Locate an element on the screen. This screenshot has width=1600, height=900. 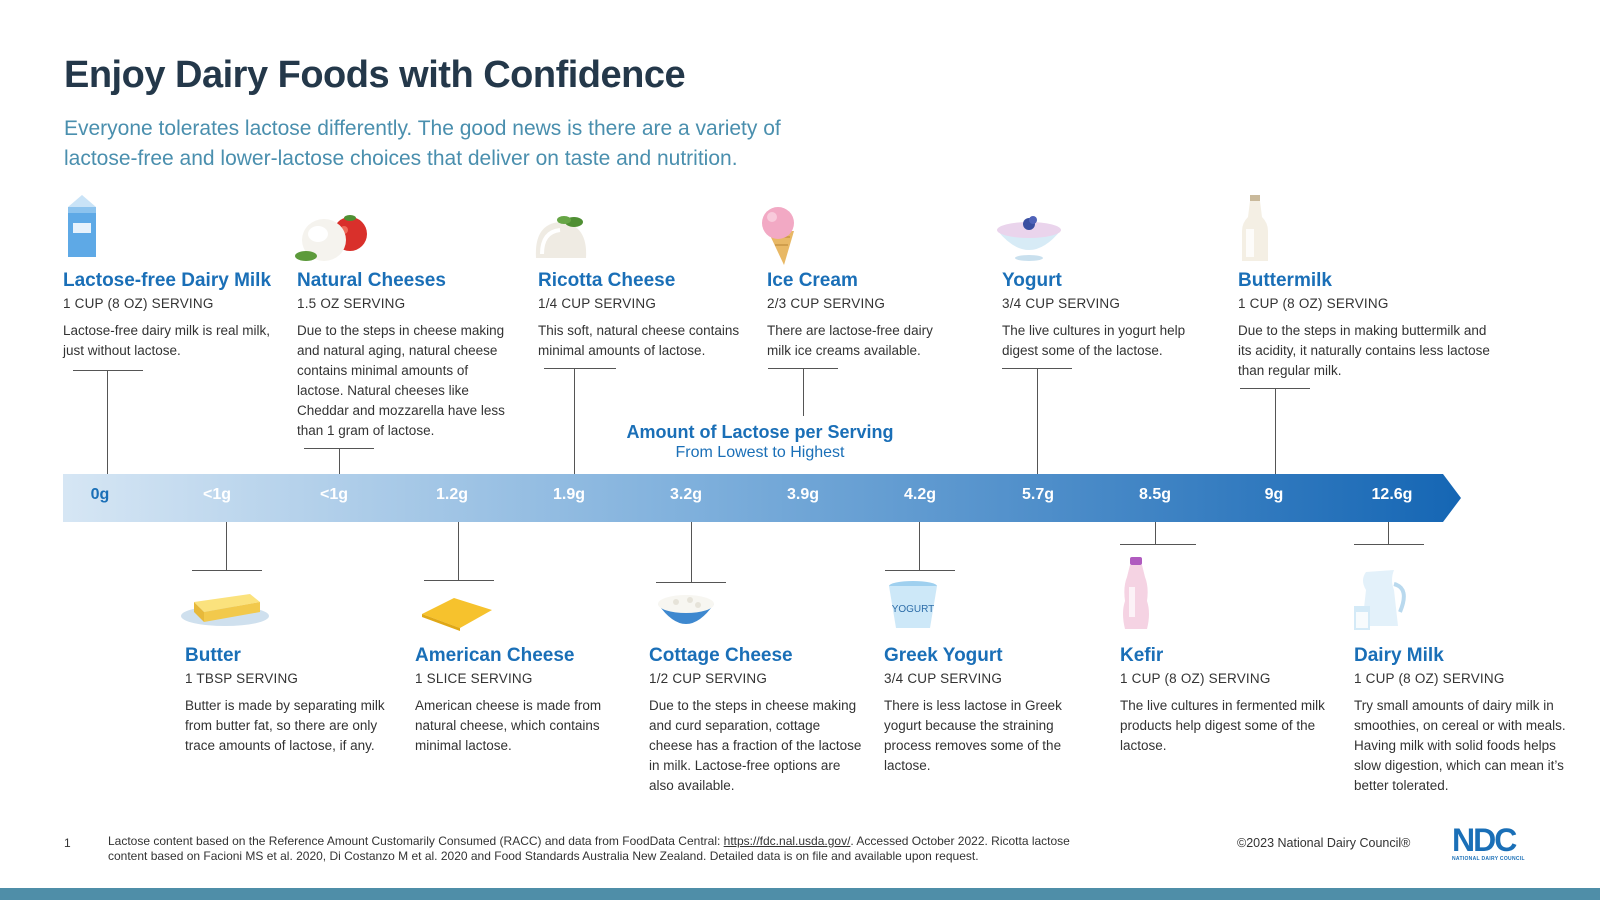
scale-subtitle: From Lowest to Highest is located at coordinates (760, 452).